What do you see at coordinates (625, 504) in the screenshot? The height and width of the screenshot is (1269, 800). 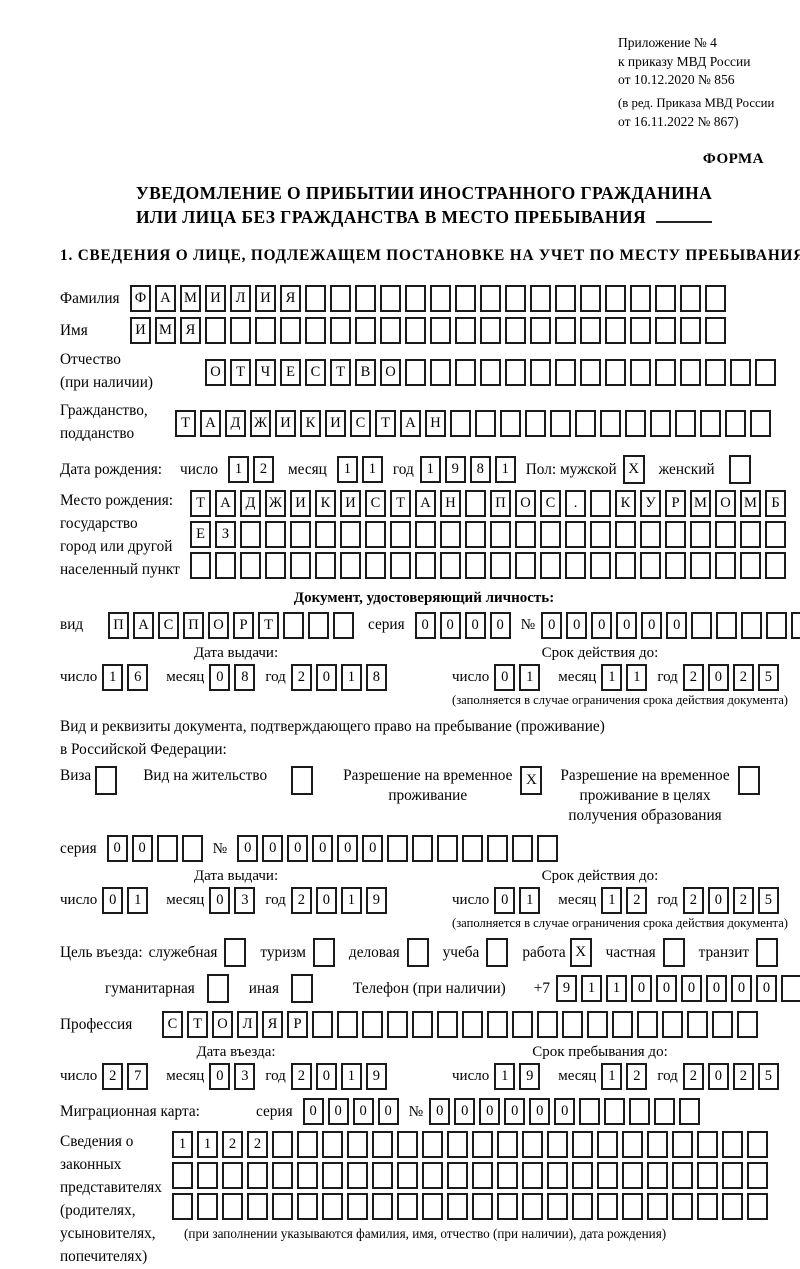 I see `char-cell: К` at bounding box center [625, 504].